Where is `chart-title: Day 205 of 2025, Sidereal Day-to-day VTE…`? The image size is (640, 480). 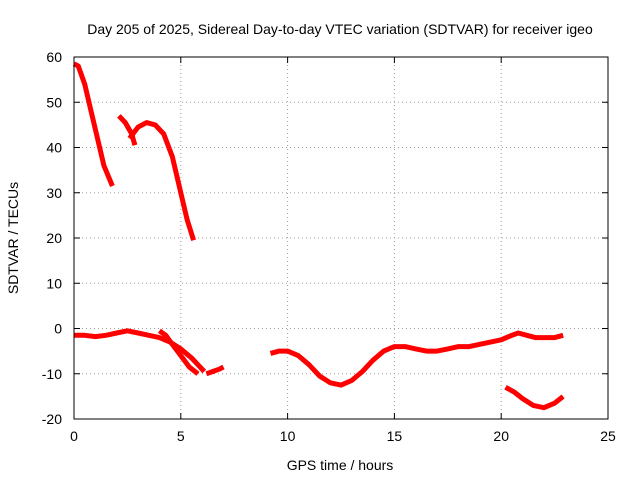 chart-title: Day 205 of 2025, Sidereal Day-to-day VTE… is located at coordinates (340, 29).